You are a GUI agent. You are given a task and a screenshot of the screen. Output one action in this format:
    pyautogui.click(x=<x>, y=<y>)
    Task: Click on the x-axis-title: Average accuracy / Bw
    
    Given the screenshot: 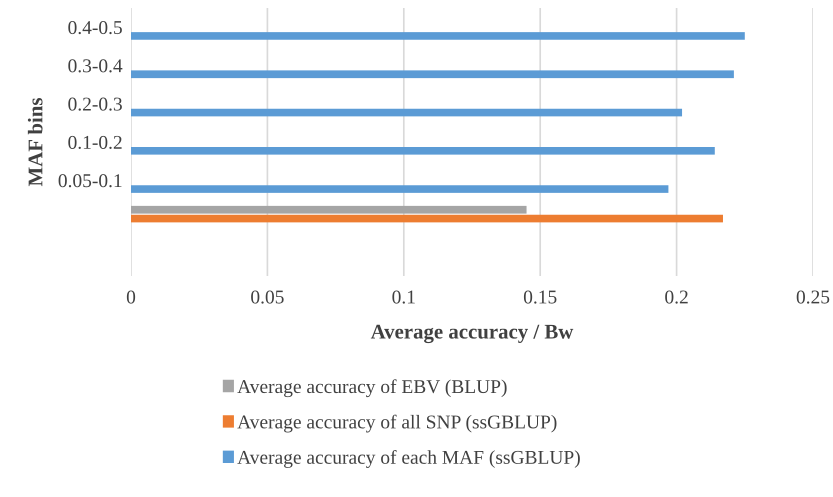 What is the action you would take?
    pyautogui.click(x=472, y=334)
    